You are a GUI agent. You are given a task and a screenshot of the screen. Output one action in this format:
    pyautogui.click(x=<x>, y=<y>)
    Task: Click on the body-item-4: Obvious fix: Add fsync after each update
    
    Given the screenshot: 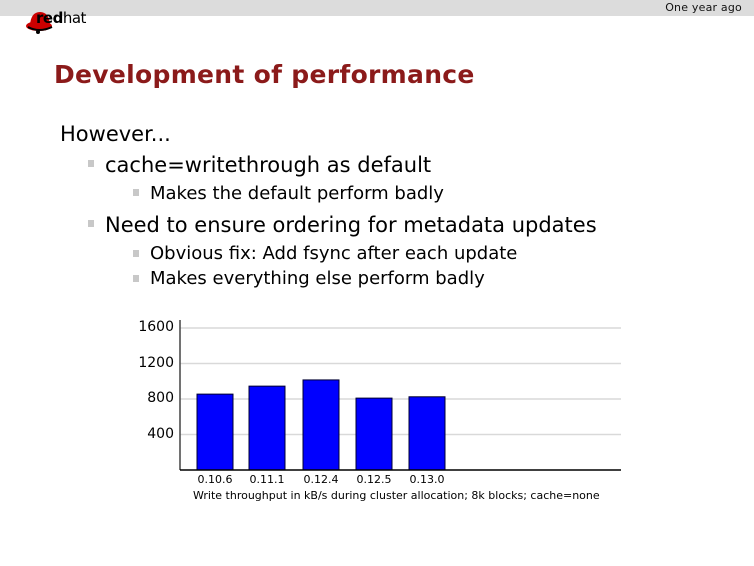 What is the action you would take?
    pyautogui.click(x=334, y=253)
    